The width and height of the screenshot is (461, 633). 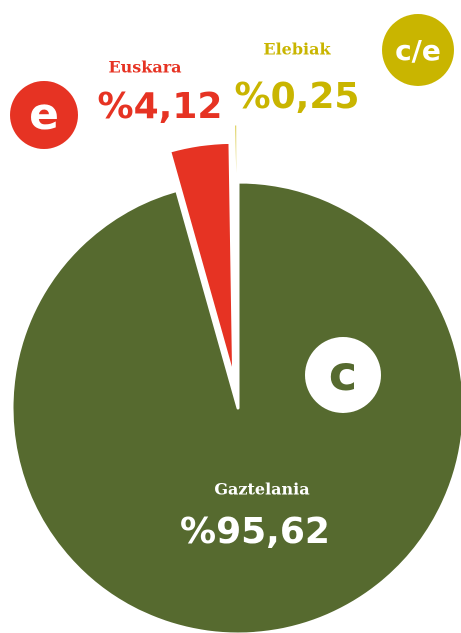 I want to click on icon-label: e, so click(x=44, y=114).